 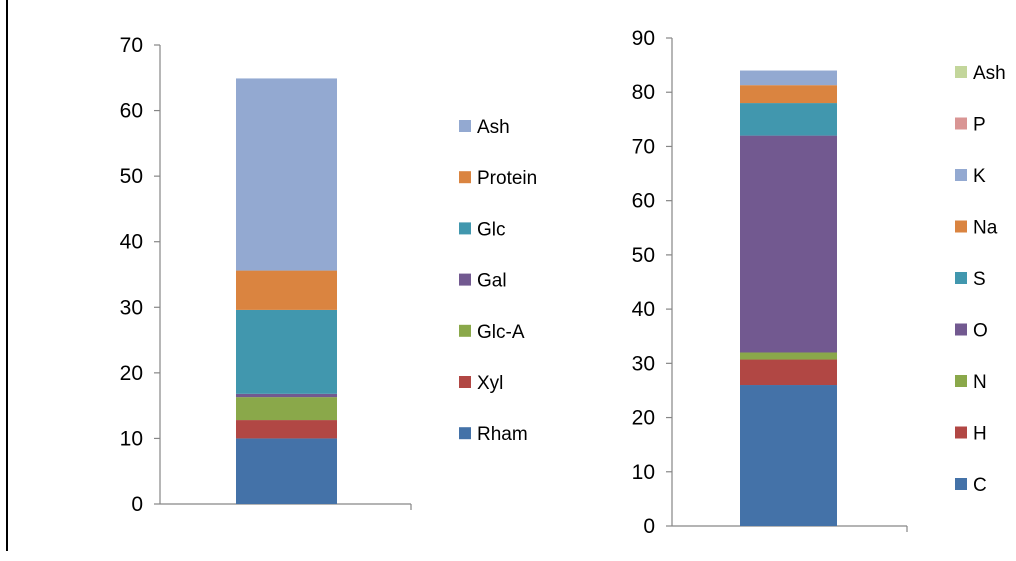 I want to click on legend-label-c: C, so click(x=980, y=485).